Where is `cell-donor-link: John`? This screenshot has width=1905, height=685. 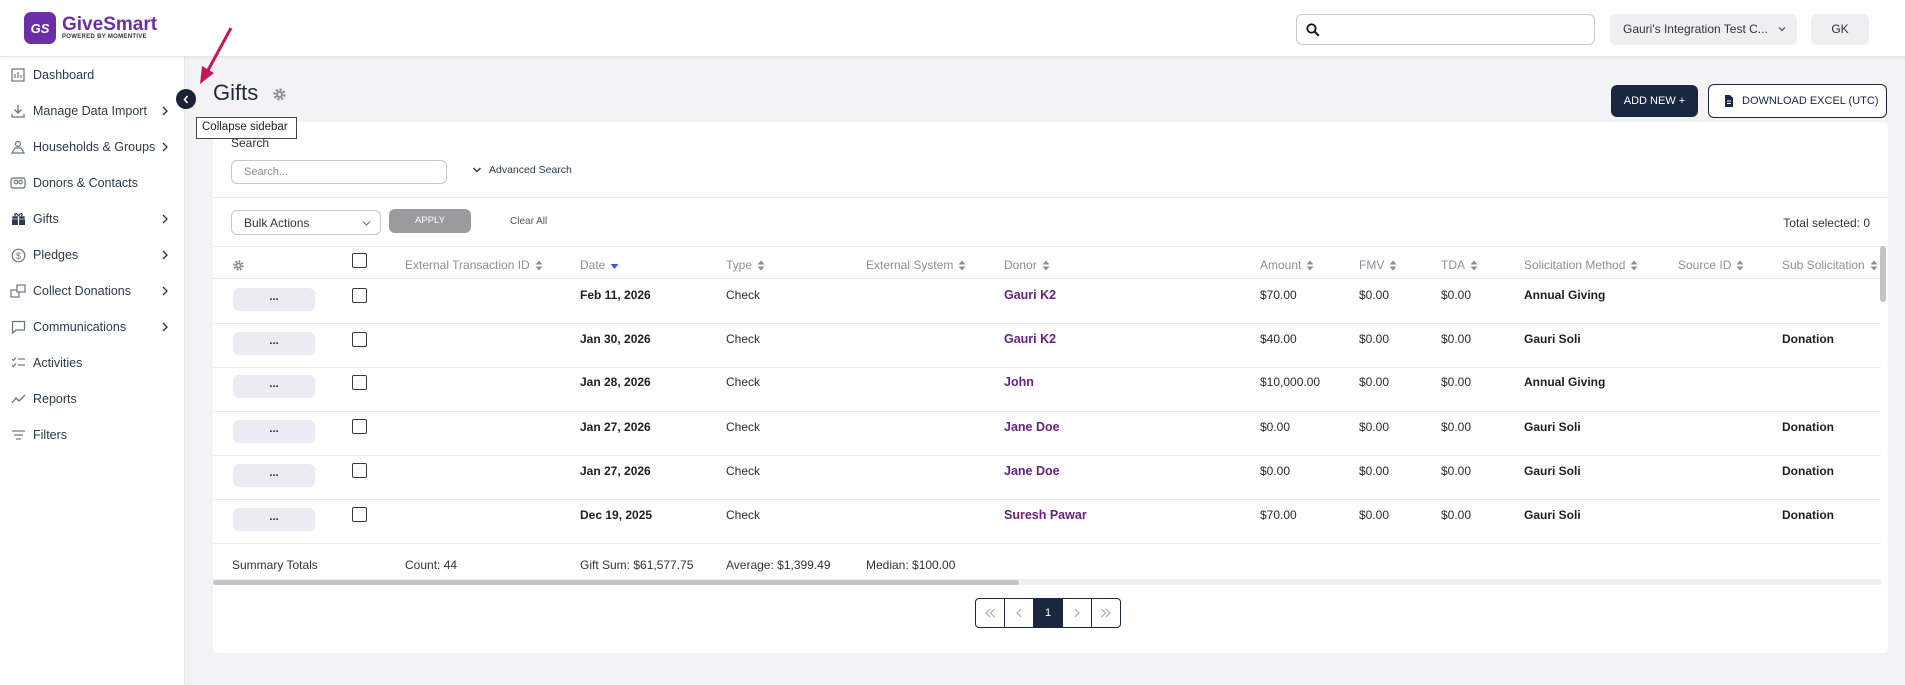 cell-donor-link: John is located at coordinates (1019, 382).